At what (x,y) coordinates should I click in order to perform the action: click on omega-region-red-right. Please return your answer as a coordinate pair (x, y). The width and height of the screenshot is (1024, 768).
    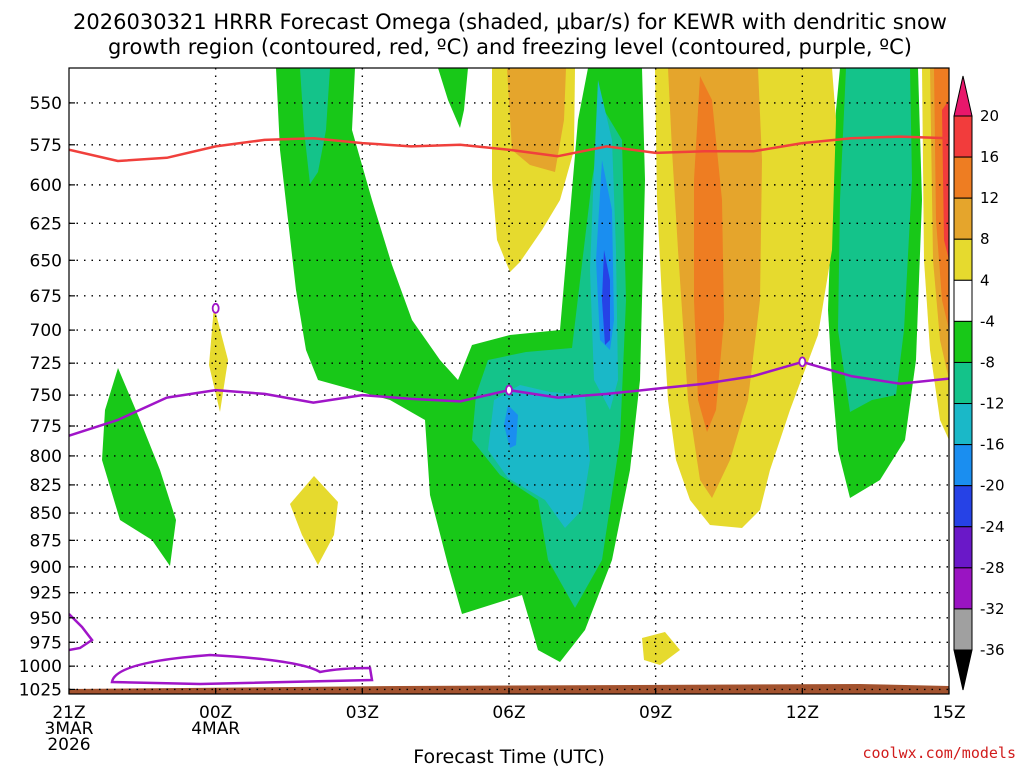
    Looking at the image, I should click on (945, 180).